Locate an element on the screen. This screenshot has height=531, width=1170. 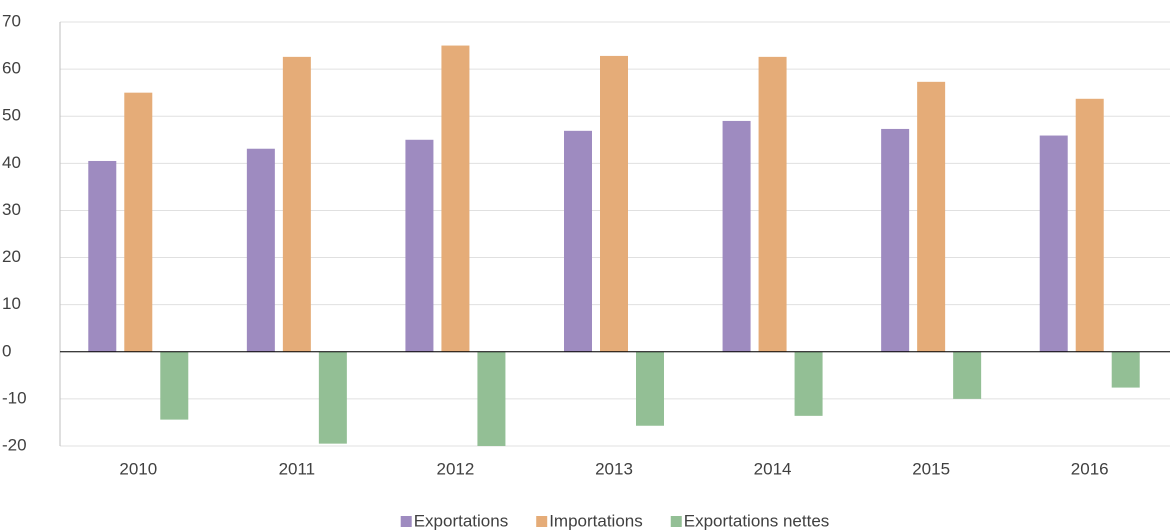
y-tick-label: -20 is located at coordinates (14, 444).